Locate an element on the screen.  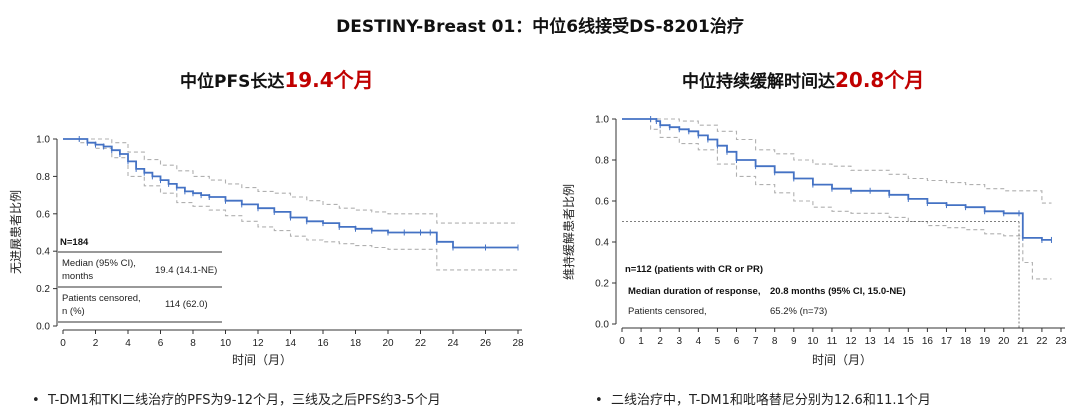
box-median-label: Median duration of response, is located at coordinates (694, 291).